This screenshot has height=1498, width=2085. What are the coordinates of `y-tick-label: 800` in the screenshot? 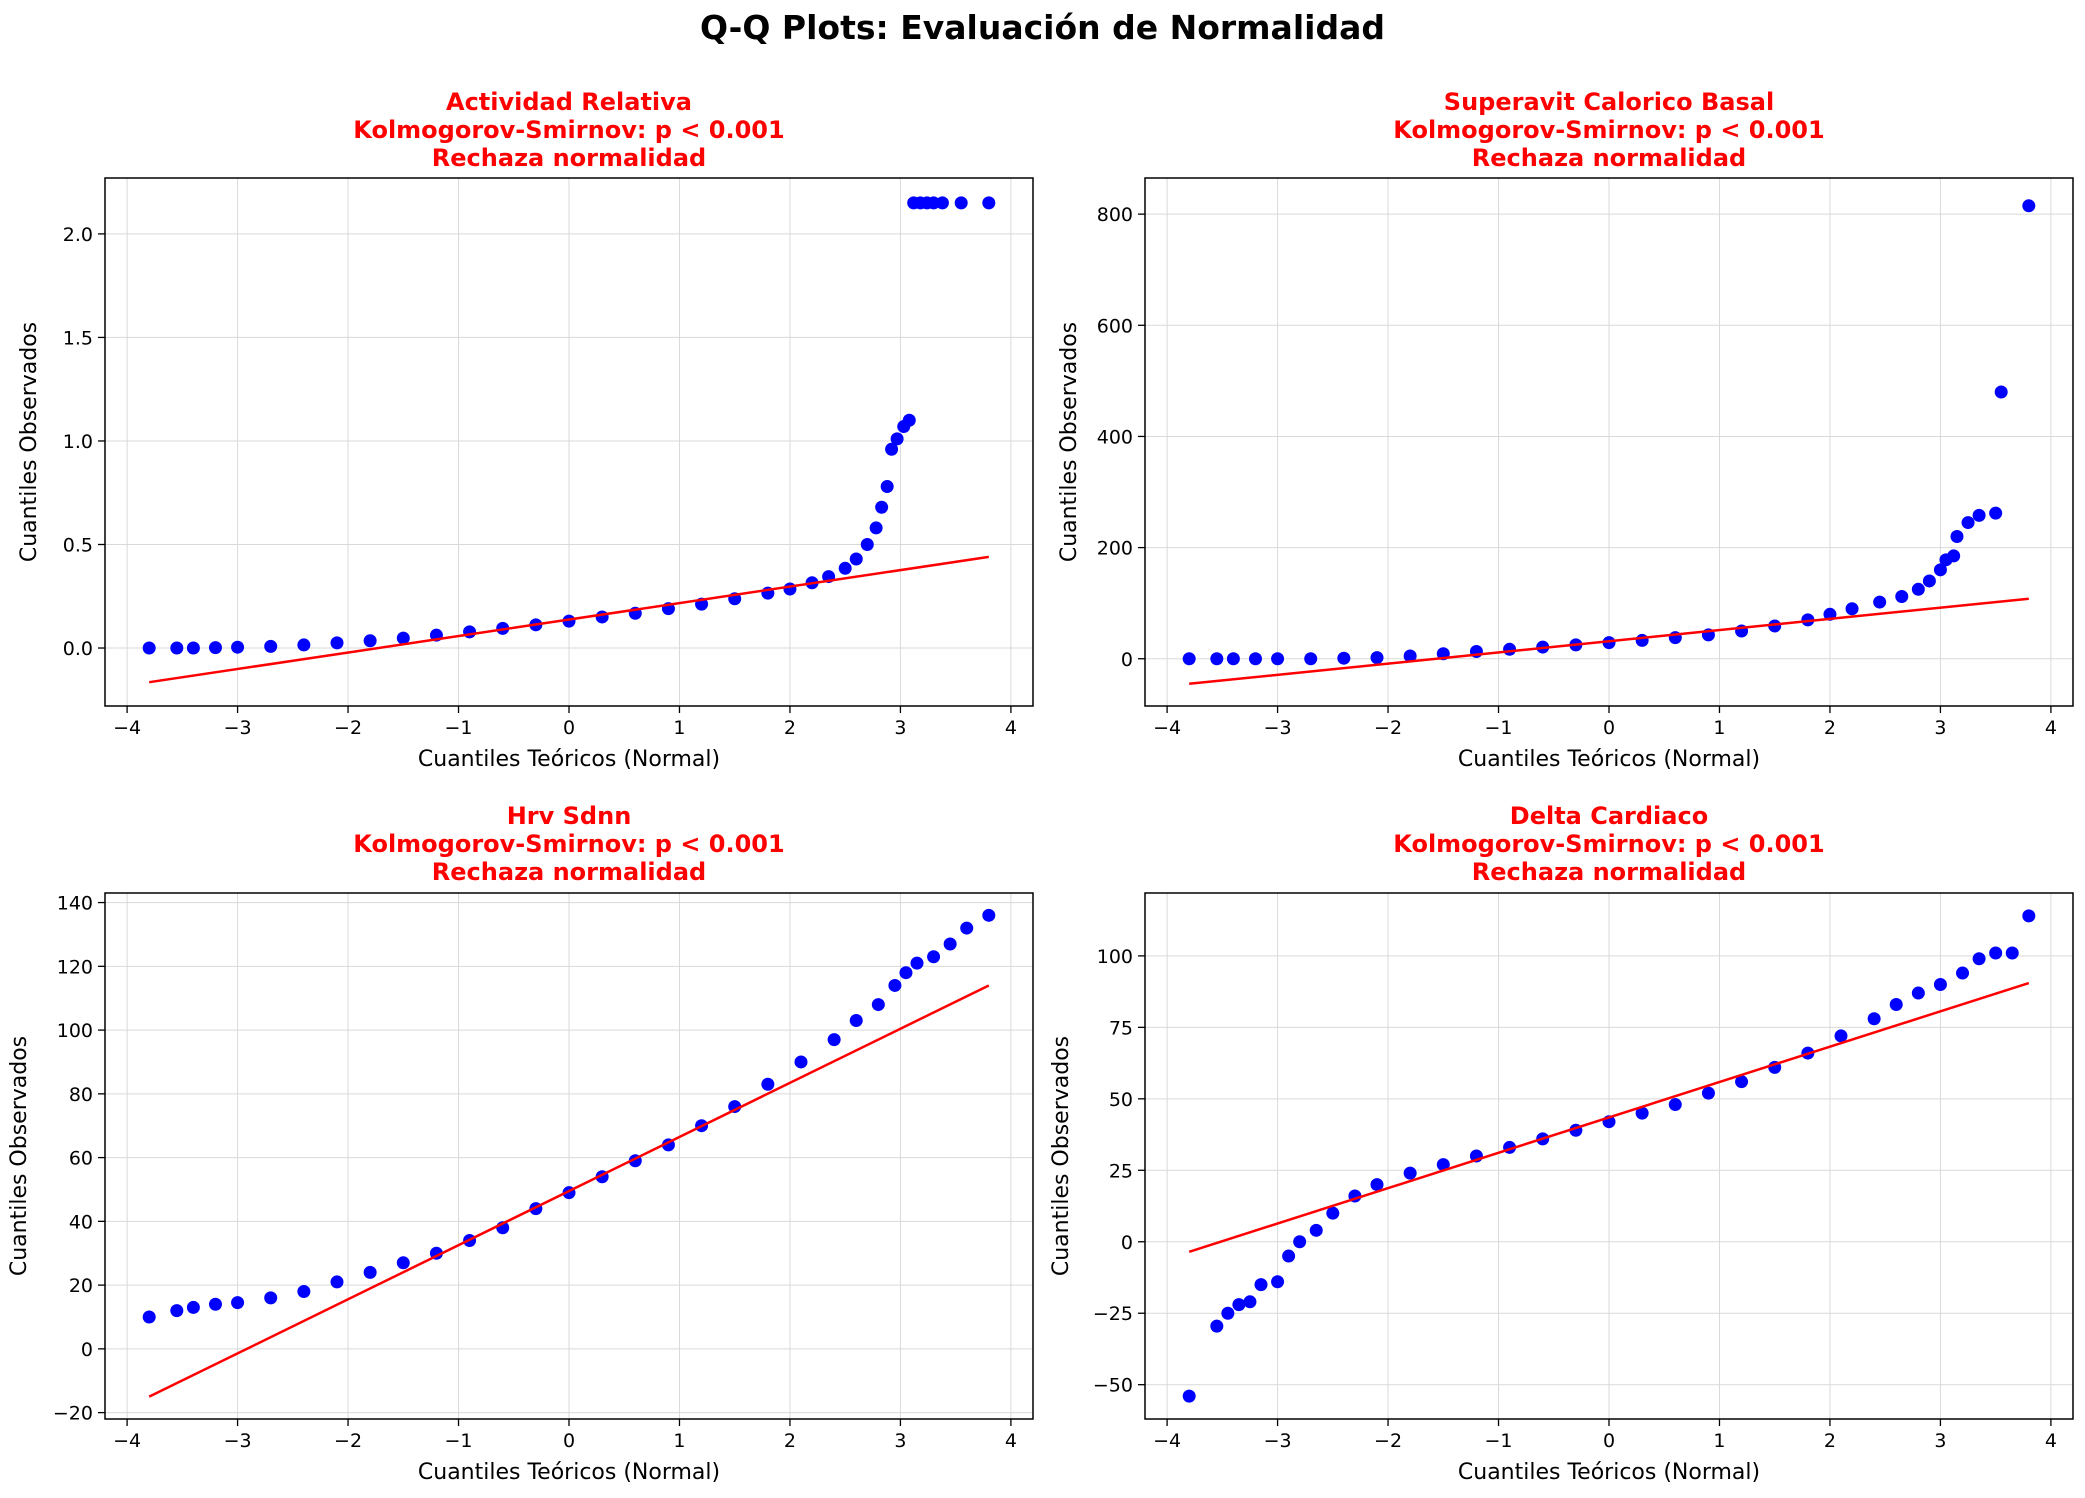 It's located at (1115, 215).